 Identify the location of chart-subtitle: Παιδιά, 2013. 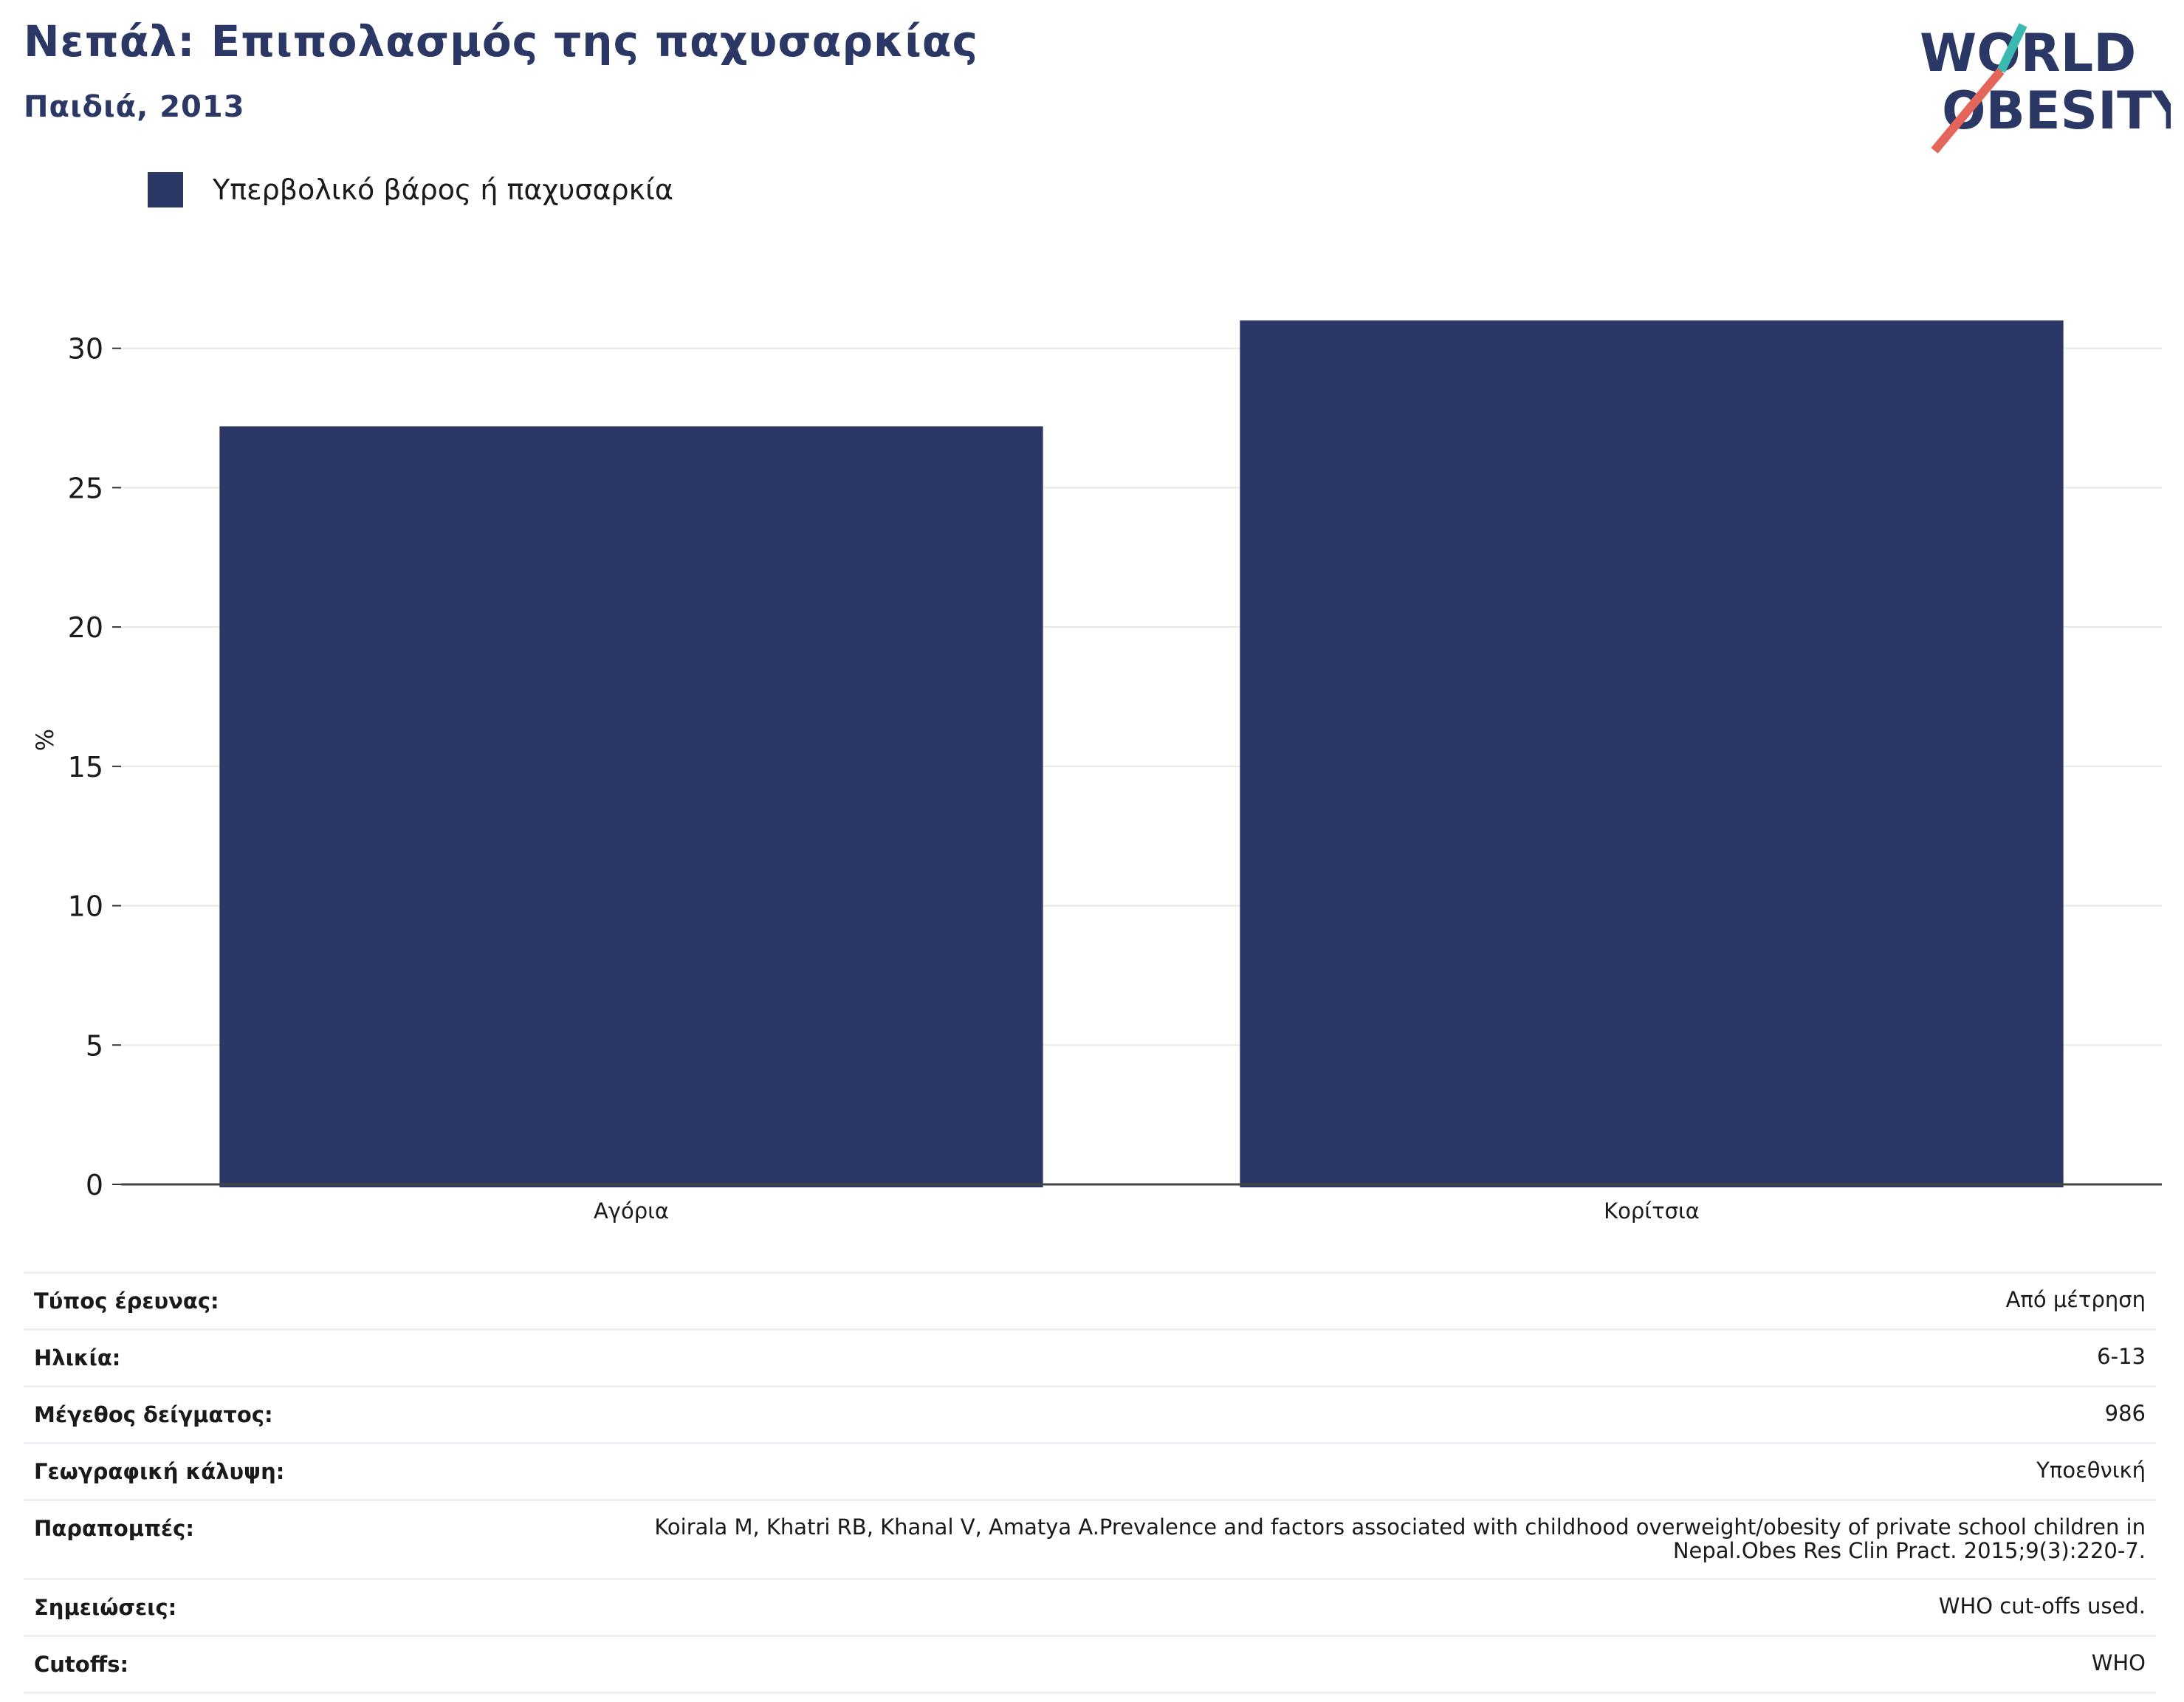
(134, 107).